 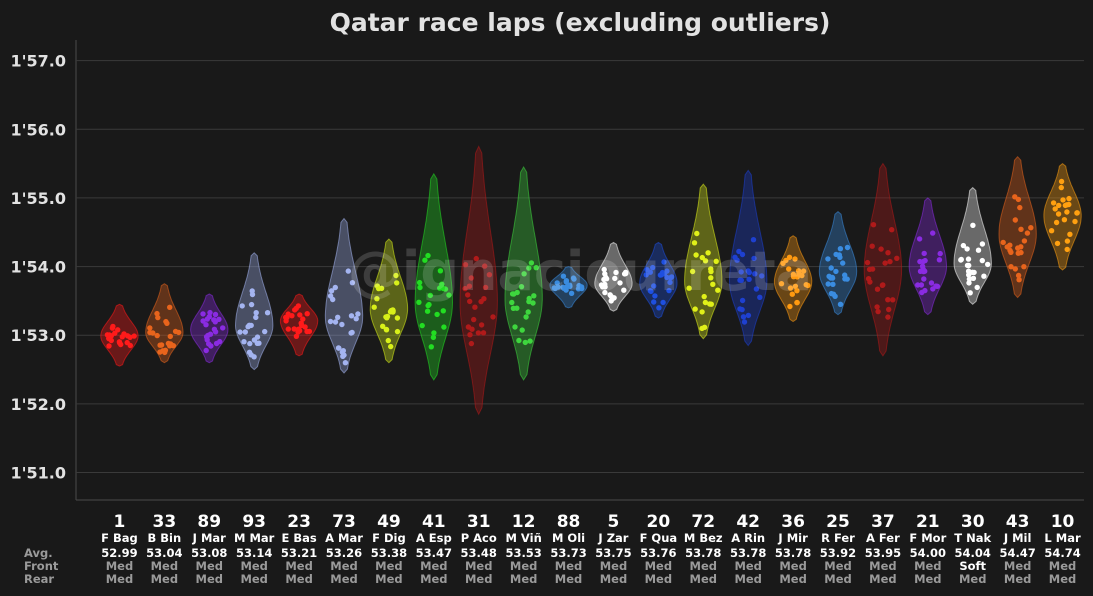 What do you see at coordinates (613, 553) in the screenshot?
I see `driver-avg: 53.75` at bounding box center [613, 553].